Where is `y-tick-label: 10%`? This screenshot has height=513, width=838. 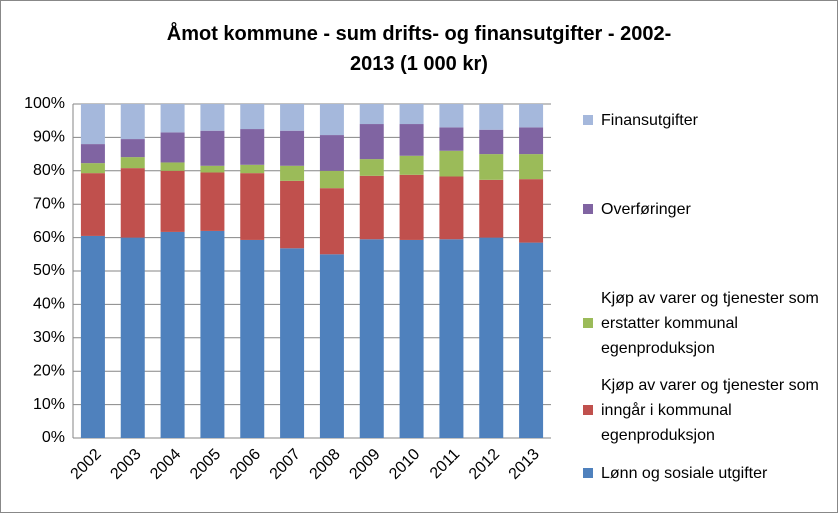 y-tick-label: 10% is located at coordinates (49, 404).